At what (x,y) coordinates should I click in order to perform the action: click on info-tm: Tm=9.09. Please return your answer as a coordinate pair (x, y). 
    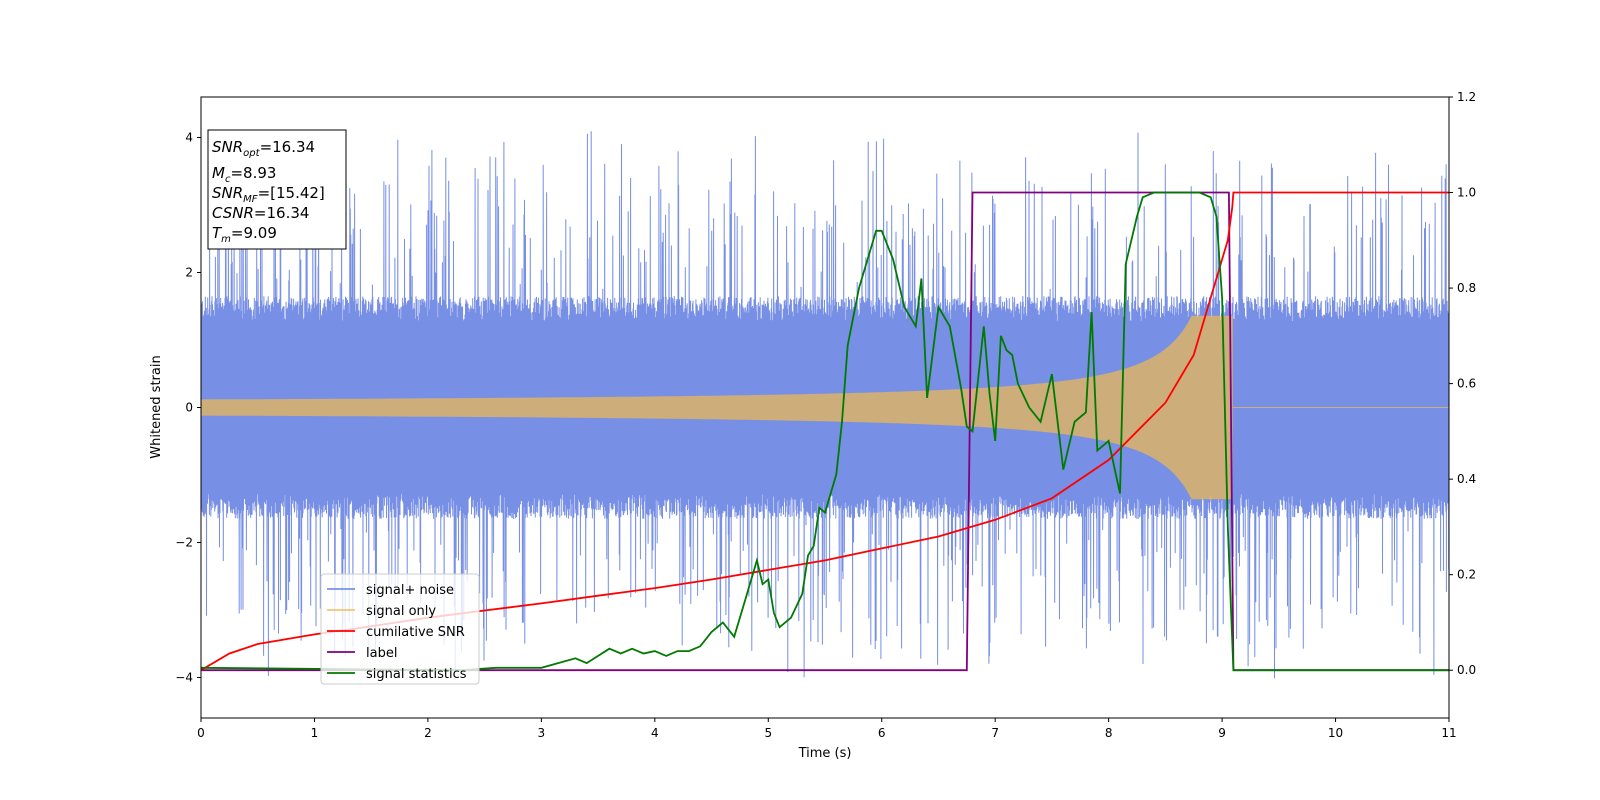
    Looking at the image, I should click on (244, 234).